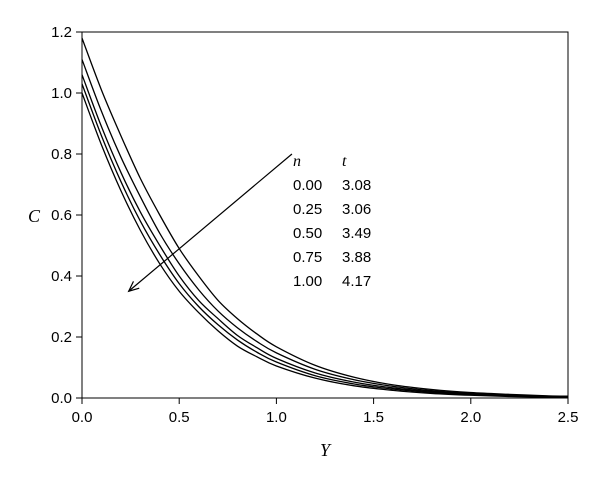 Image resolution: width=600 pixels, height=482 pixels. Describe the element at coordinates (297, 161) in the screenshot. I see `legend-header-n: n` at that location.